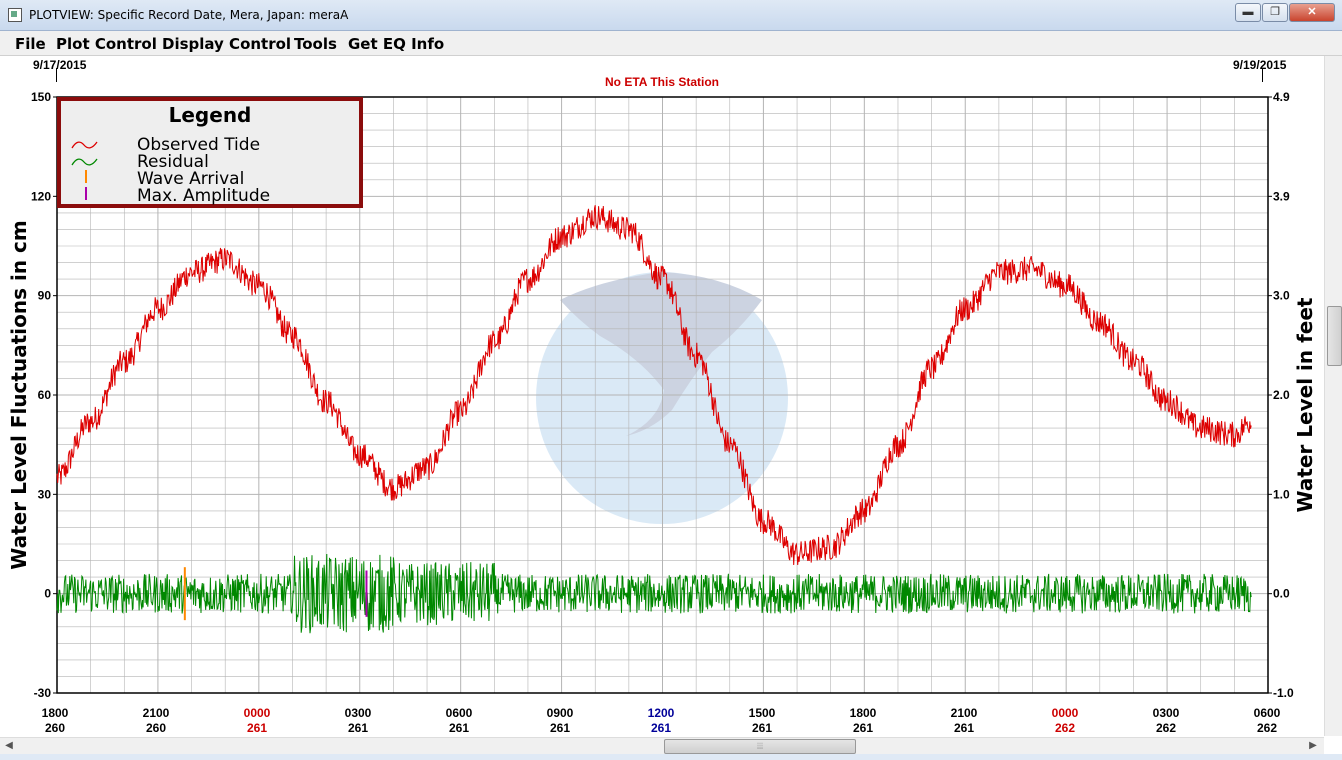  What do you see at coordinates (60, 65) in the screenshot?
I see `start-date-label: 9/17/2015` at bounding box center [60, 65].